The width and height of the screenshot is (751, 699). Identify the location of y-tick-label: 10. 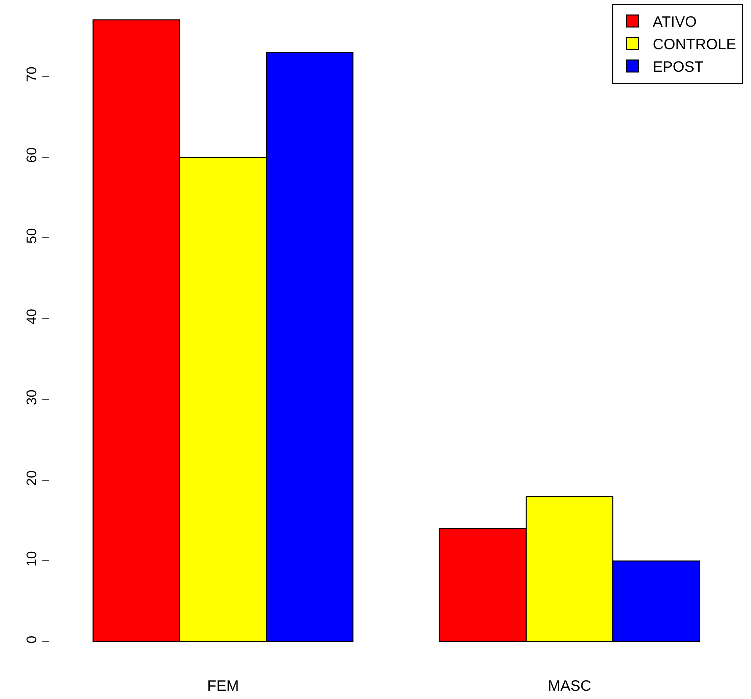
(31, 559).